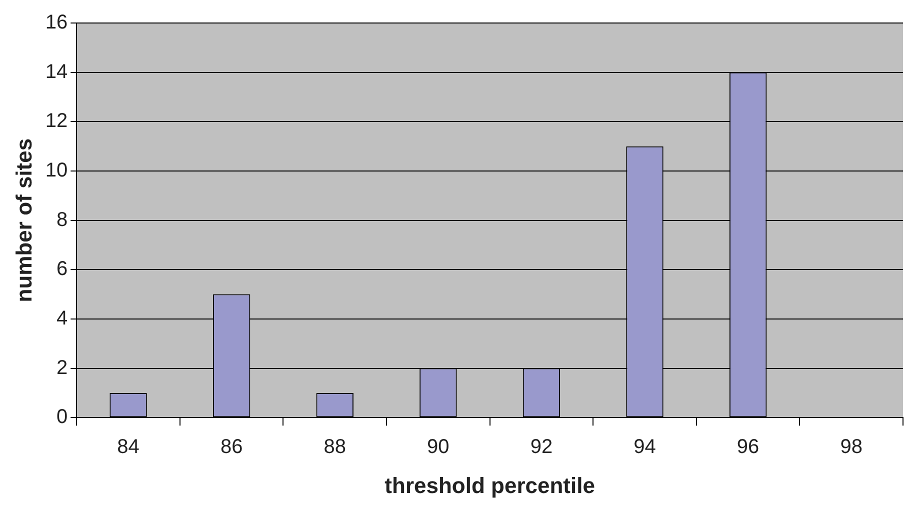 The height and width of the screenshot is (512, 913). I want to click on y-tick-label: 4, so click(62, 318).